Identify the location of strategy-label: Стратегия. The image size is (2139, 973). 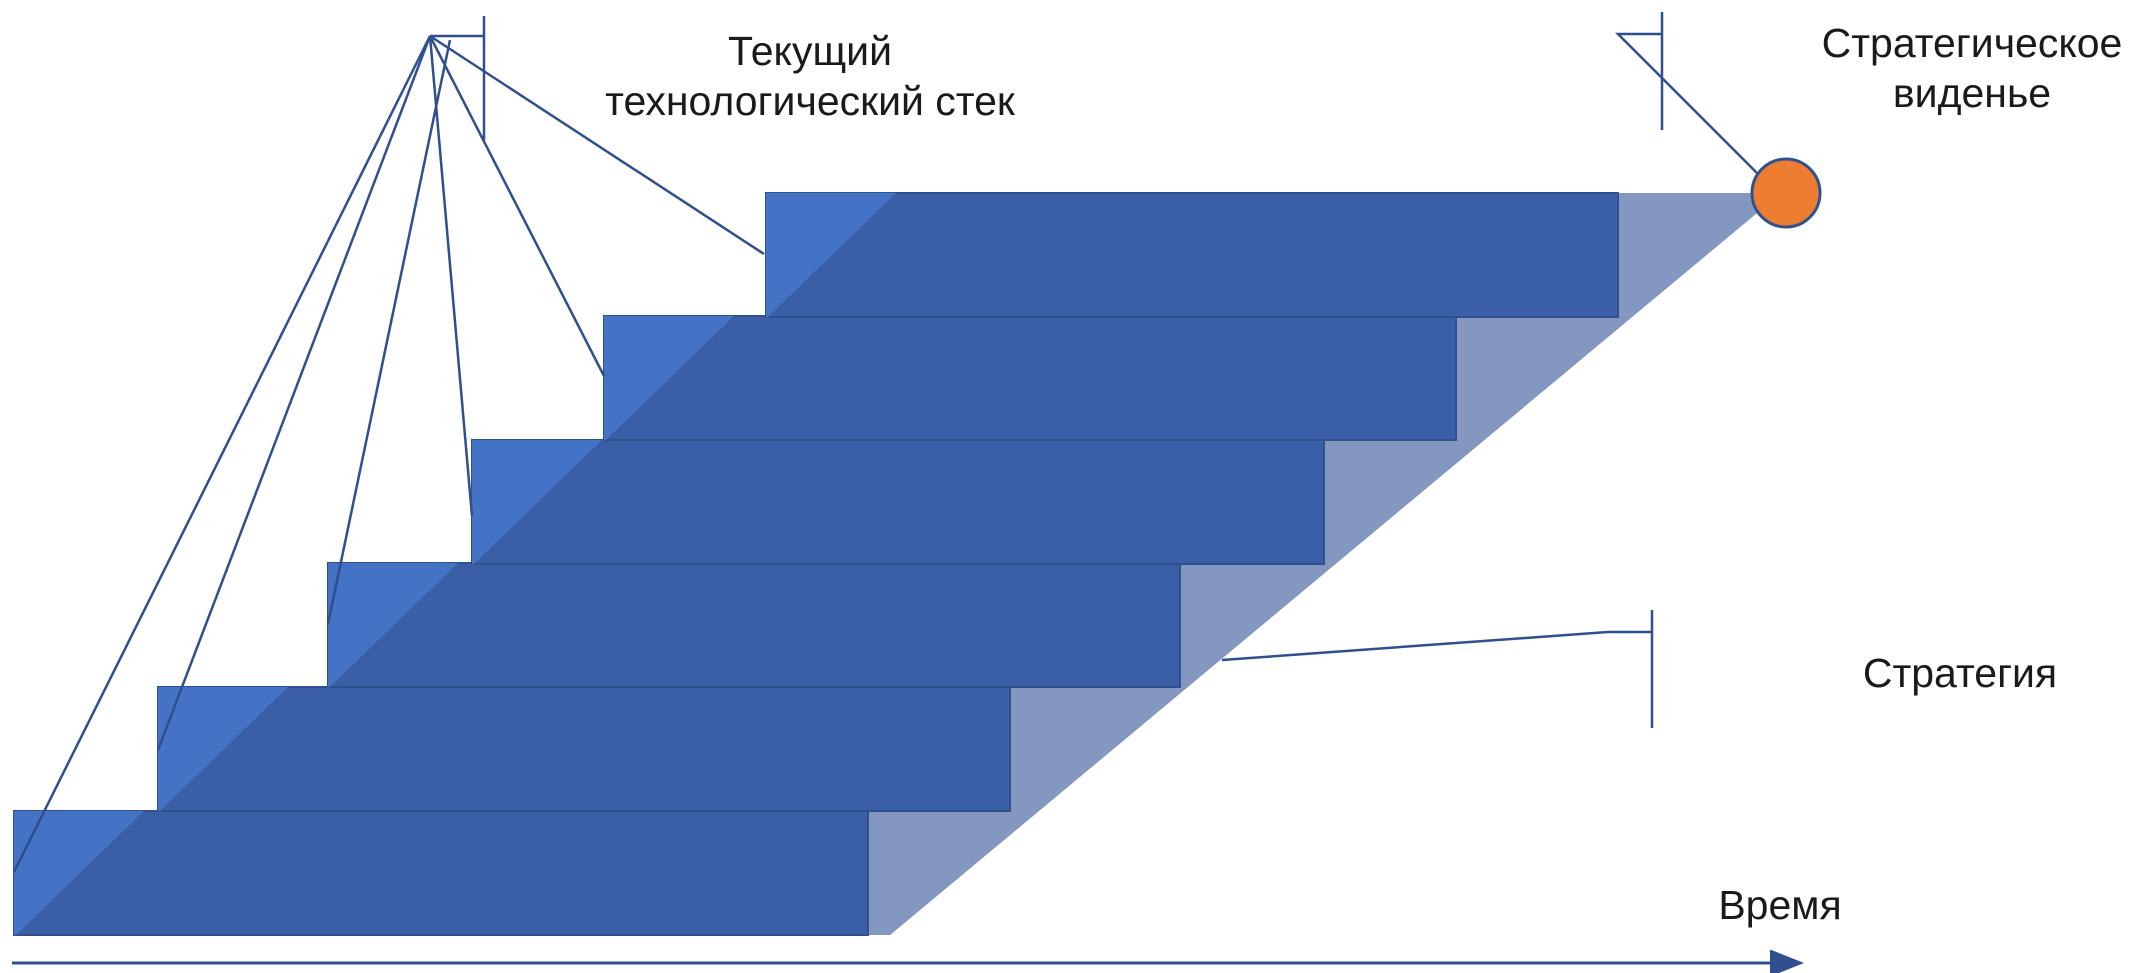
(1960, 673).